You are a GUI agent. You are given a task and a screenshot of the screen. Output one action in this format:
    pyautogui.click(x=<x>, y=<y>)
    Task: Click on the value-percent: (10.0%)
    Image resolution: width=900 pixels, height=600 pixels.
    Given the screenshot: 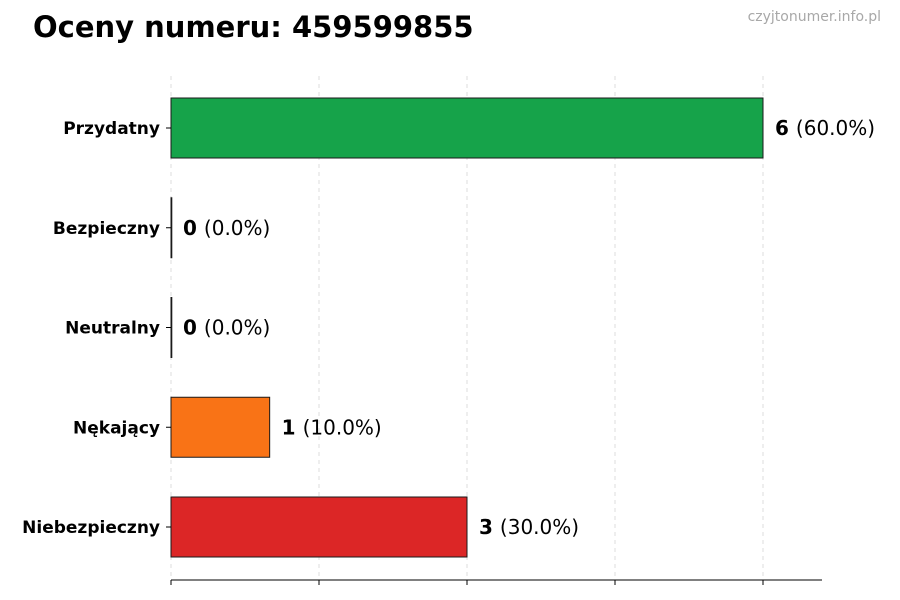 What is the action you would take?
    pyautogui.click(x=342, y=427)
    